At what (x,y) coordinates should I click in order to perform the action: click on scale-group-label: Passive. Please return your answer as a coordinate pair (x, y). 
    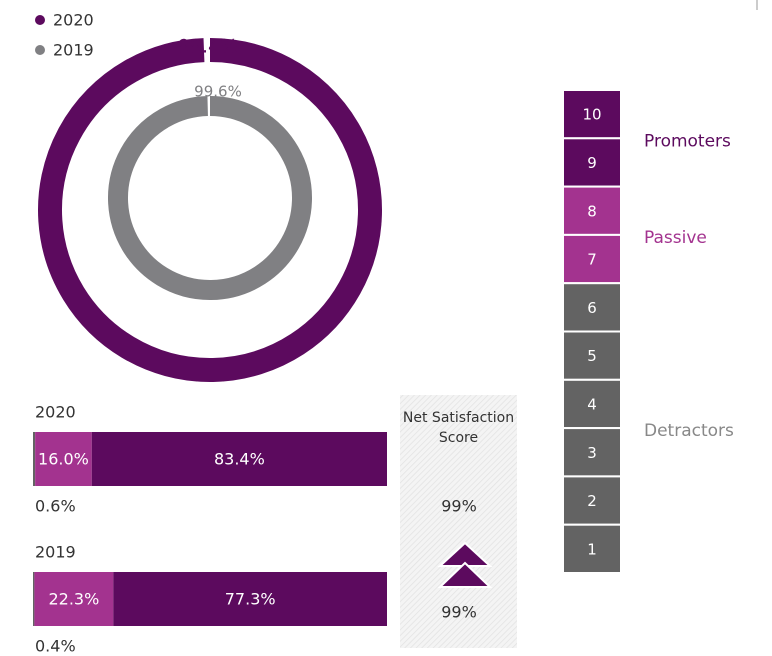
    Looking at the image, I should click on (675, 238).